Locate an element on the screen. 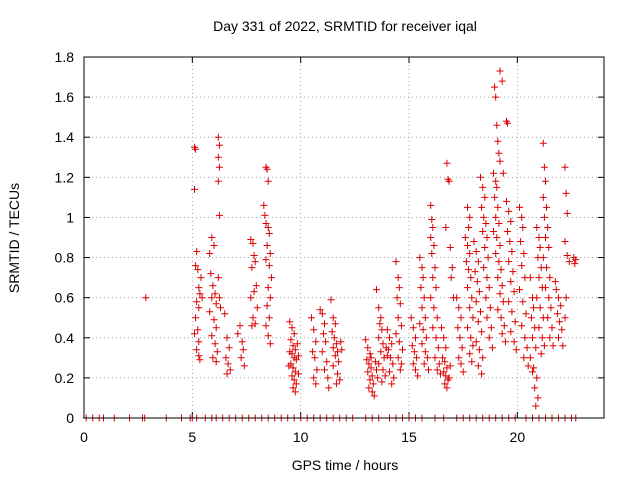 The height and width of the screenshot is (480, 640). y-axis-label: SRMTID / TECUs is located at coordinates (14, 238).